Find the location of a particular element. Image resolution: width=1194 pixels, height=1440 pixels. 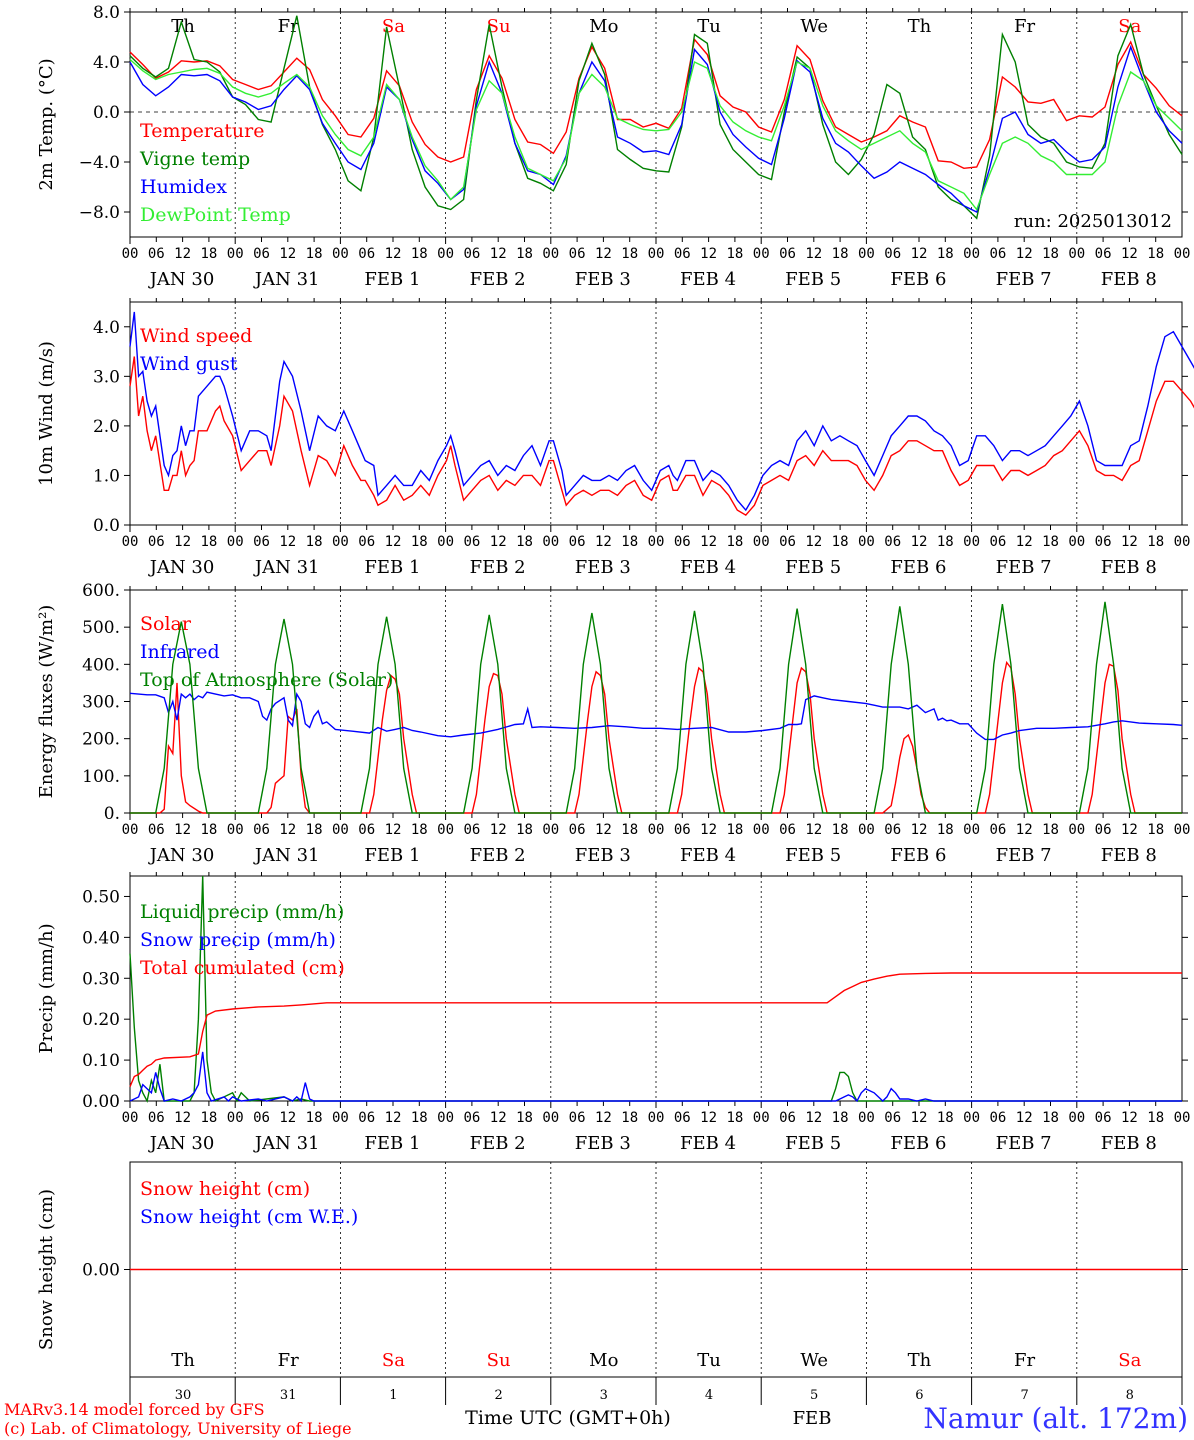

legend-entry: Solar is located at coordinates (166, 624).